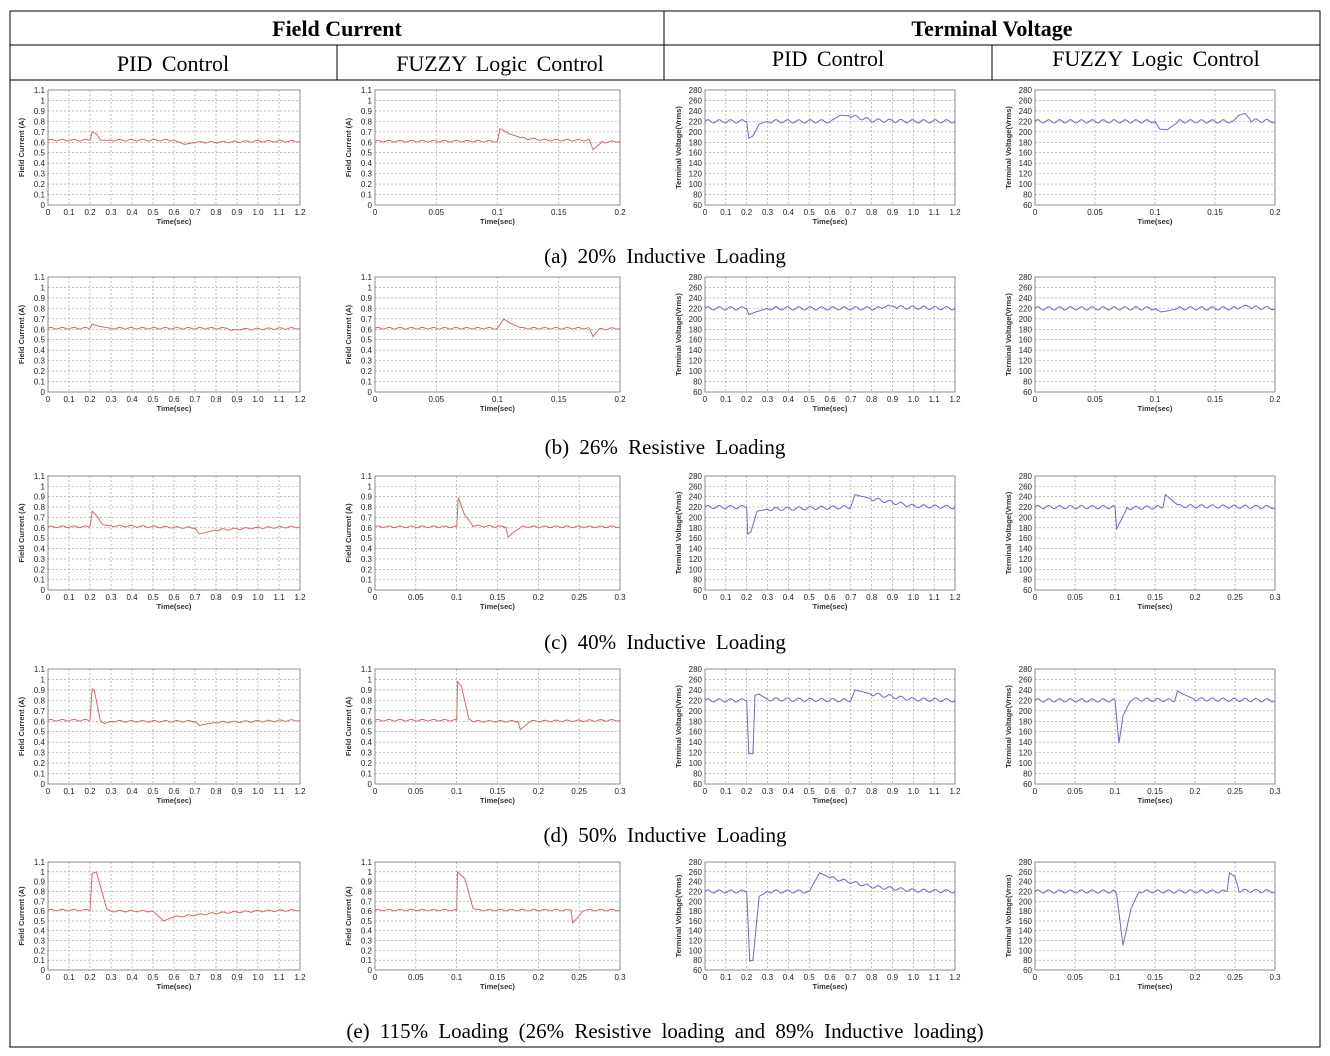 The height and width of the screenshot is (1056, 1330). I want to click on y-axis-label: Field Current (A), so click(348, 916).